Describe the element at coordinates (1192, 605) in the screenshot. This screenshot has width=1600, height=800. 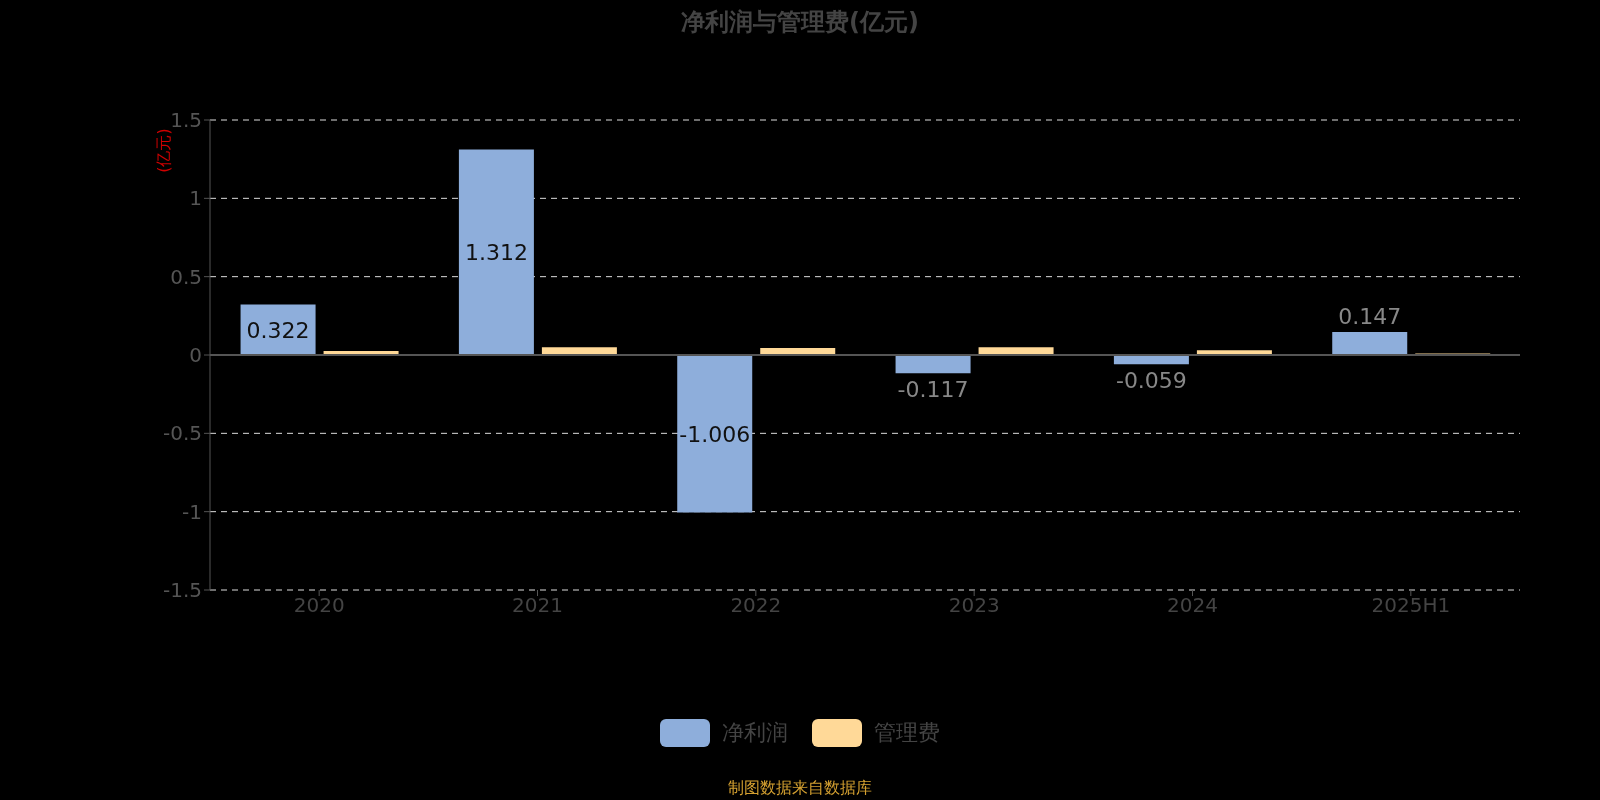
I see `x-tick-label: 2024` at that location.